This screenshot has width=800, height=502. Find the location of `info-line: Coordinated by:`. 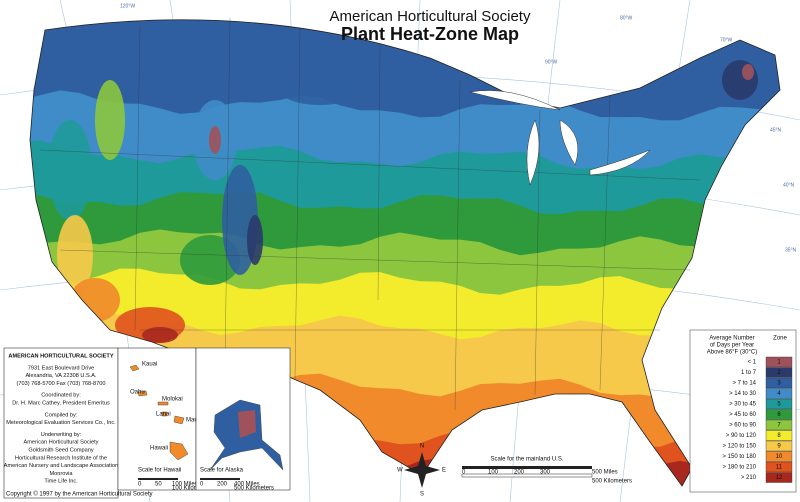

info-line: Coordinated by: is located at coordinates (61, 396).